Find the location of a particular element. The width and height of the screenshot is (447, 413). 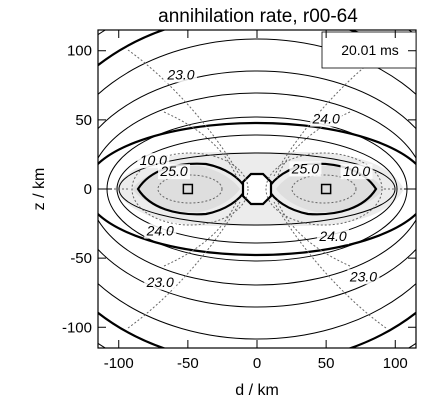

y-axis-title: z / km is located at coordinates (39, 189).